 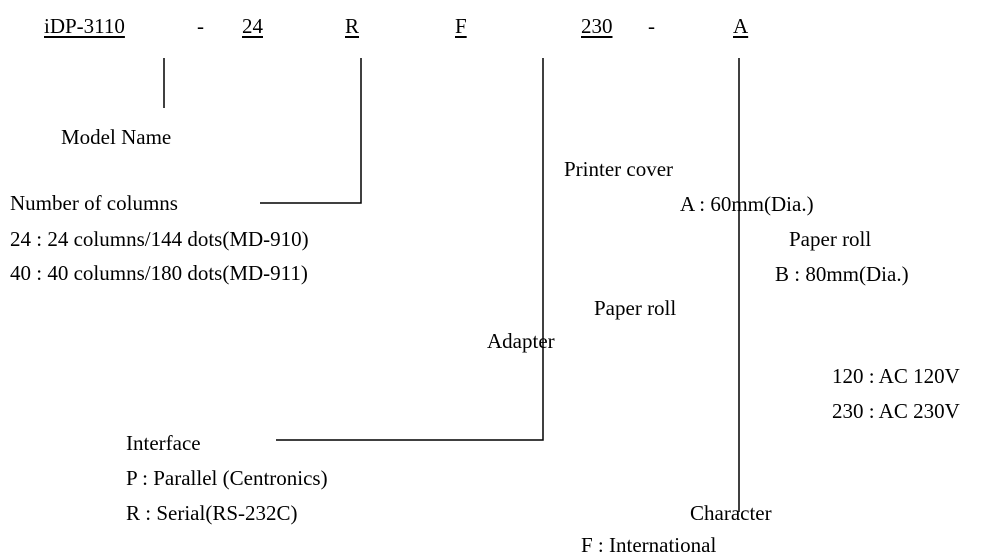 What do you see at coordinates (741, 26) in the screenshot?
I see `code-option: A` at bounding box center [741, 26].